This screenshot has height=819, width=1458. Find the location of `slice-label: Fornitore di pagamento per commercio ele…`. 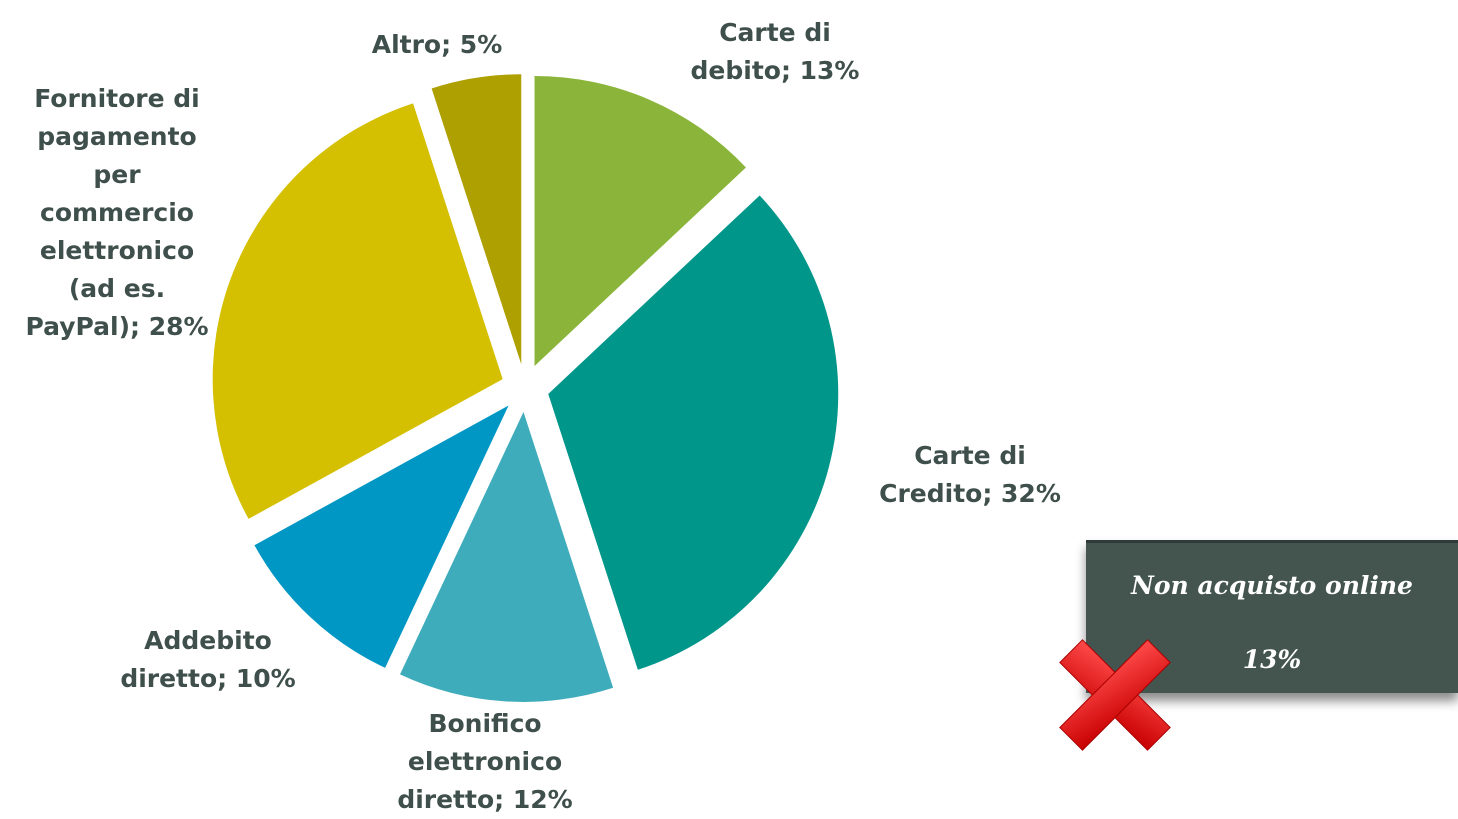

slice-label: Fornitore di pagamento per commercio ele… is located at coordinates (117, 212).